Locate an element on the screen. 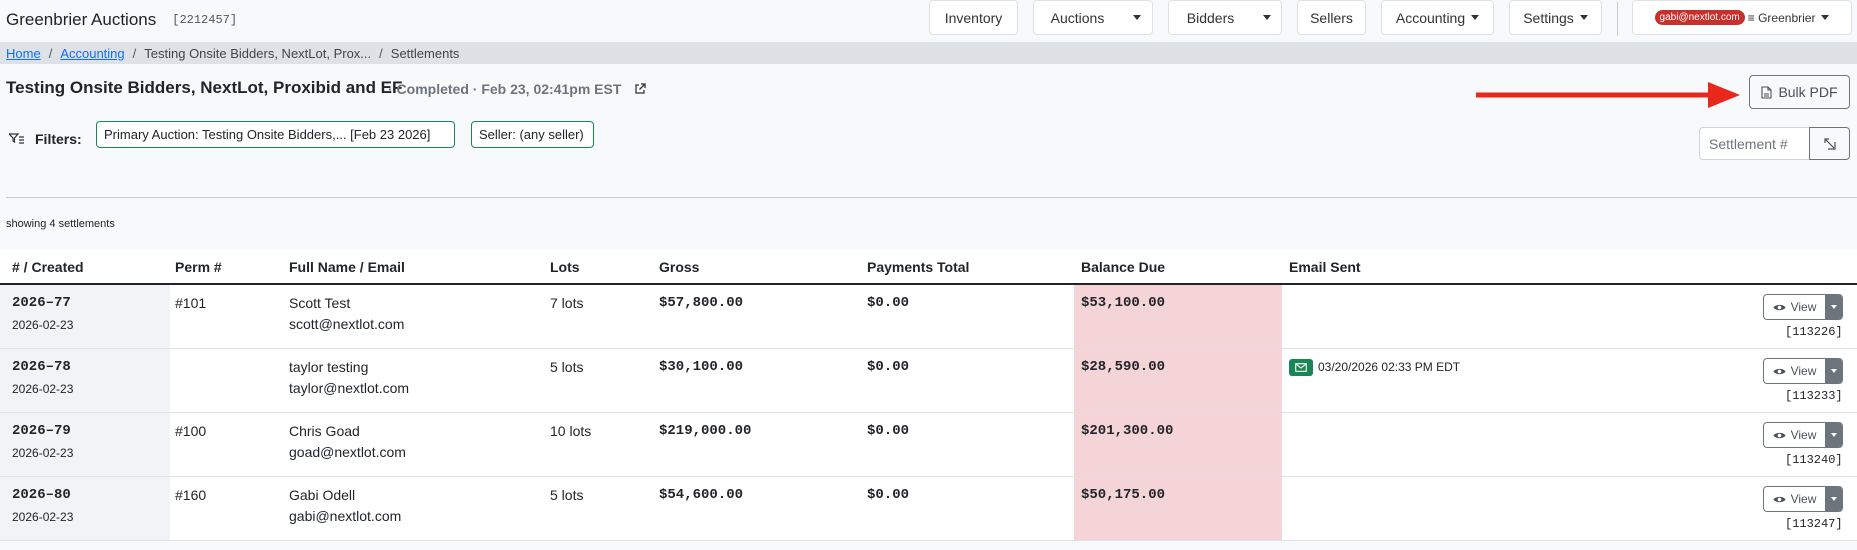 The width and height of the screenshot is (1857, 550). auctions-dropdown-toggle is located at coordinates (1137, 17).